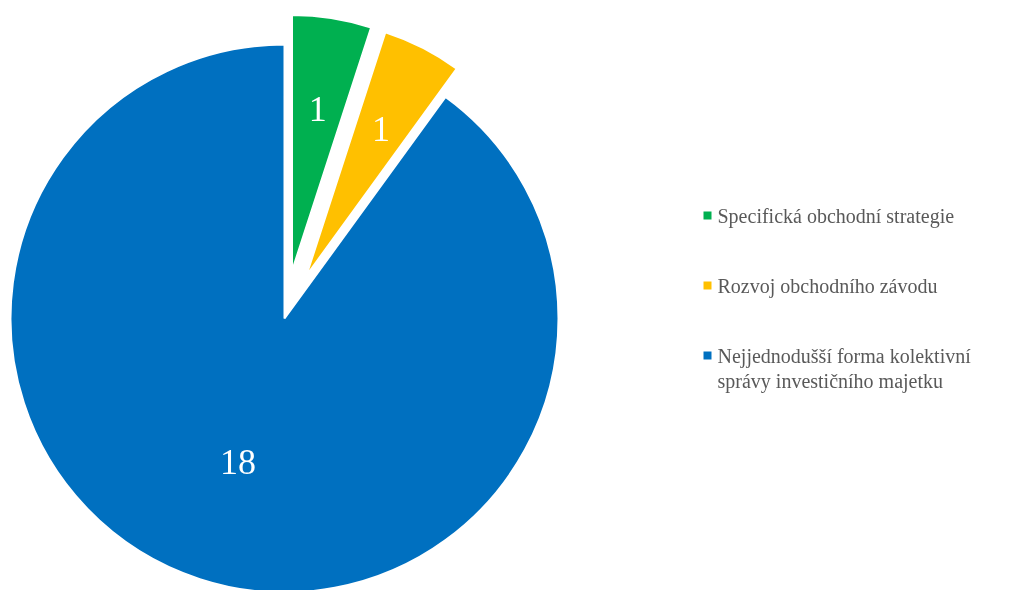  What do you see at coordinates (827, 286) in the screenshot?
I see `legend-label: Rozvoj obchodního závodu` at bounding box center [827, 286].